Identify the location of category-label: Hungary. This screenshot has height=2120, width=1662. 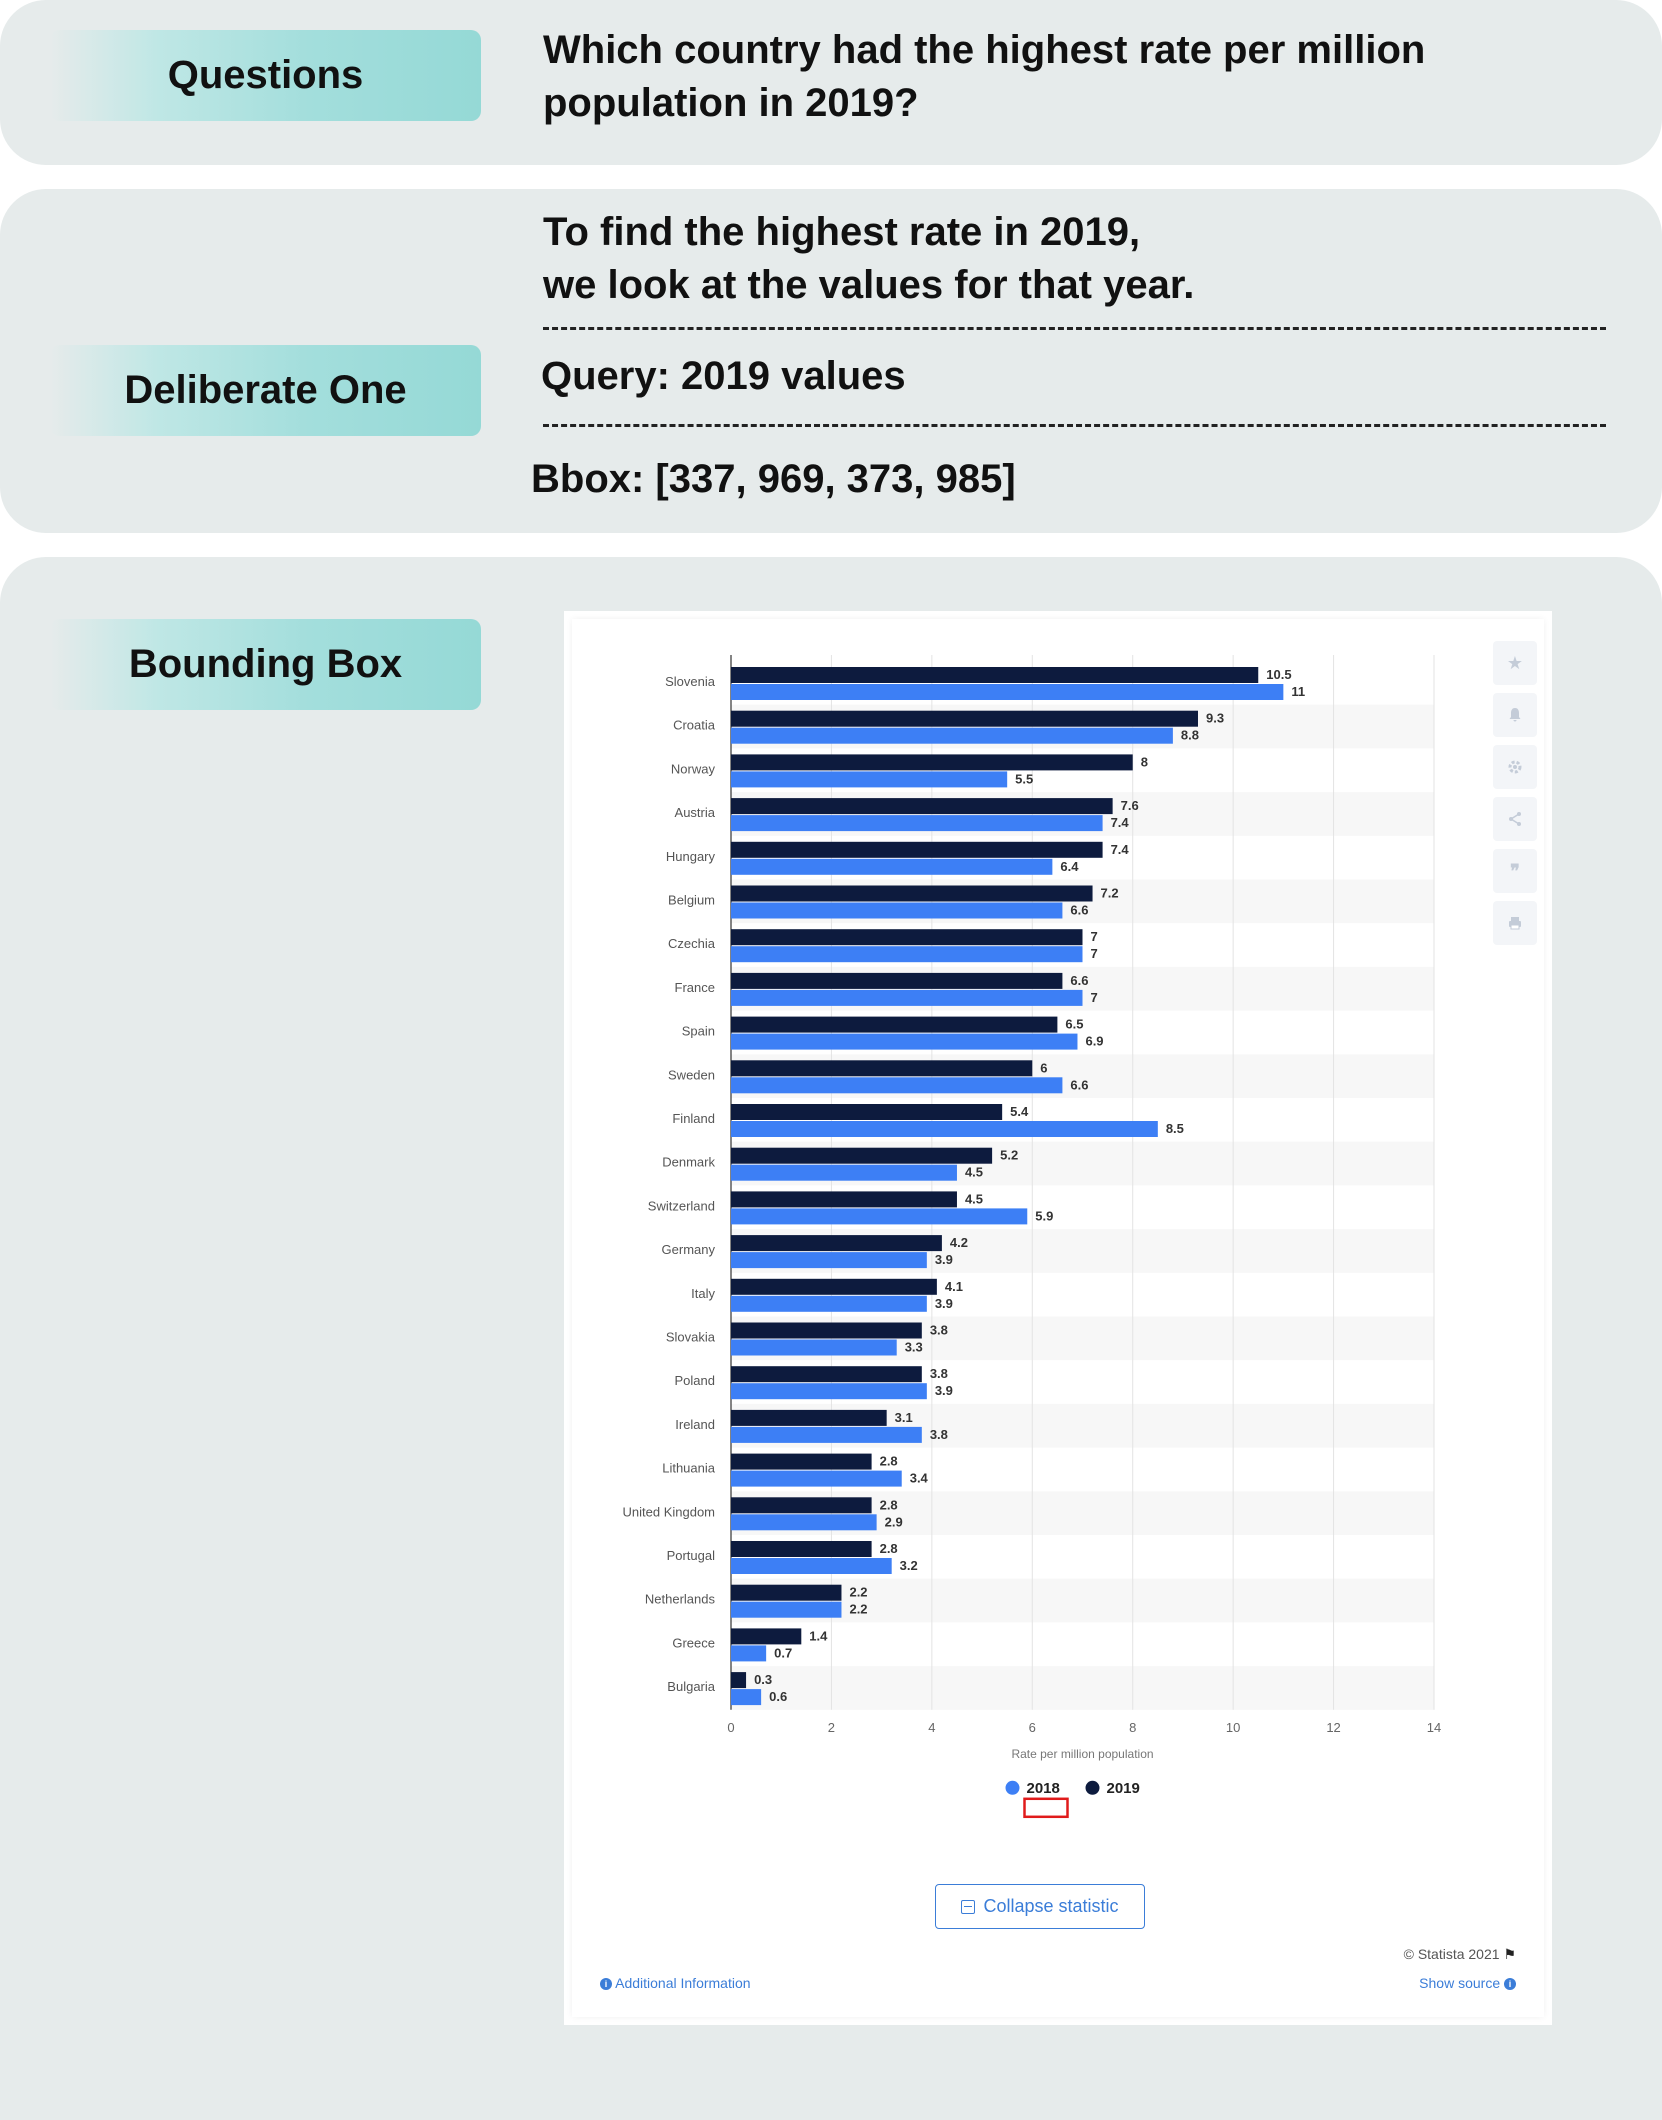
(691, 856).